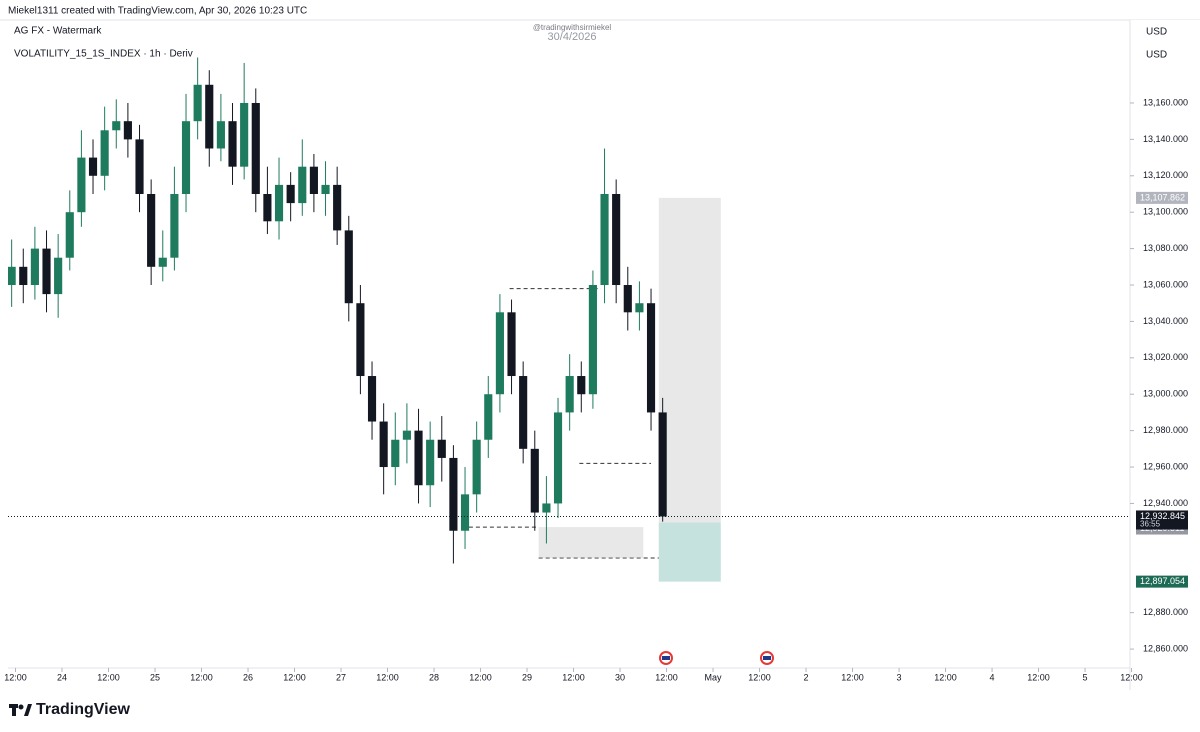  I want to click on date: 30/4/2026, so click(572, 37).